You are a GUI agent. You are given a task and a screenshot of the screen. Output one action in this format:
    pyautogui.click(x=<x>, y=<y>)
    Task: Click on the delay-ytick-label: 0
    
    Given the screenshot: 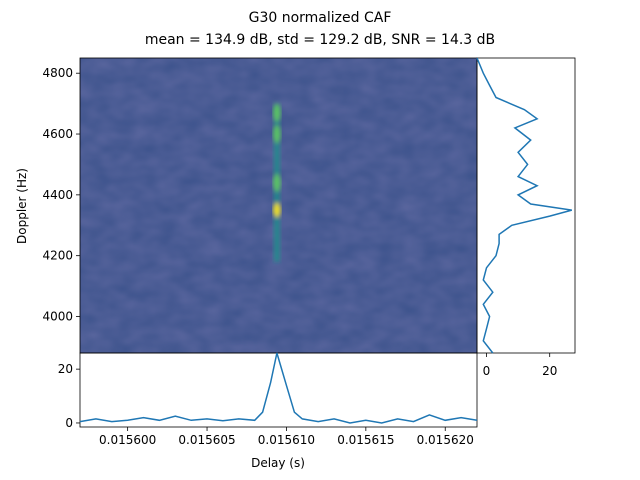 What is the action you would take?
    pyautogui.click(x=69, y=423)
    